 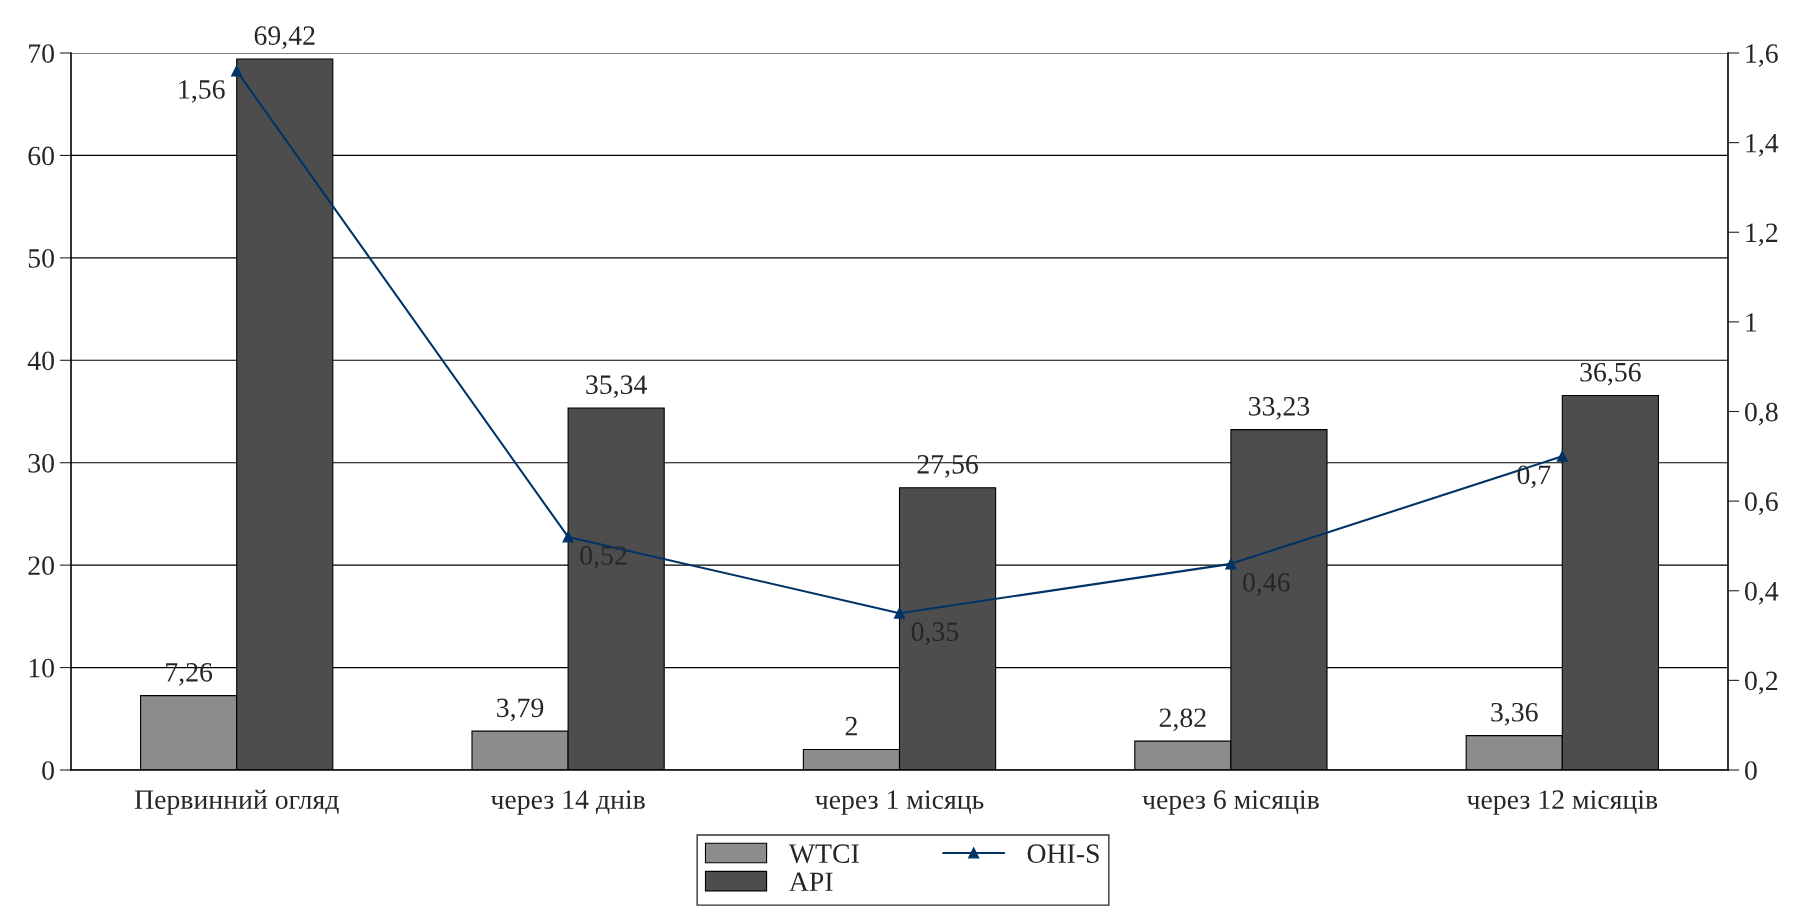 What do you see at coordinates (202, 91) in the screenshot?
I see `data-label: 1,56` at bounding box center [202, 91].